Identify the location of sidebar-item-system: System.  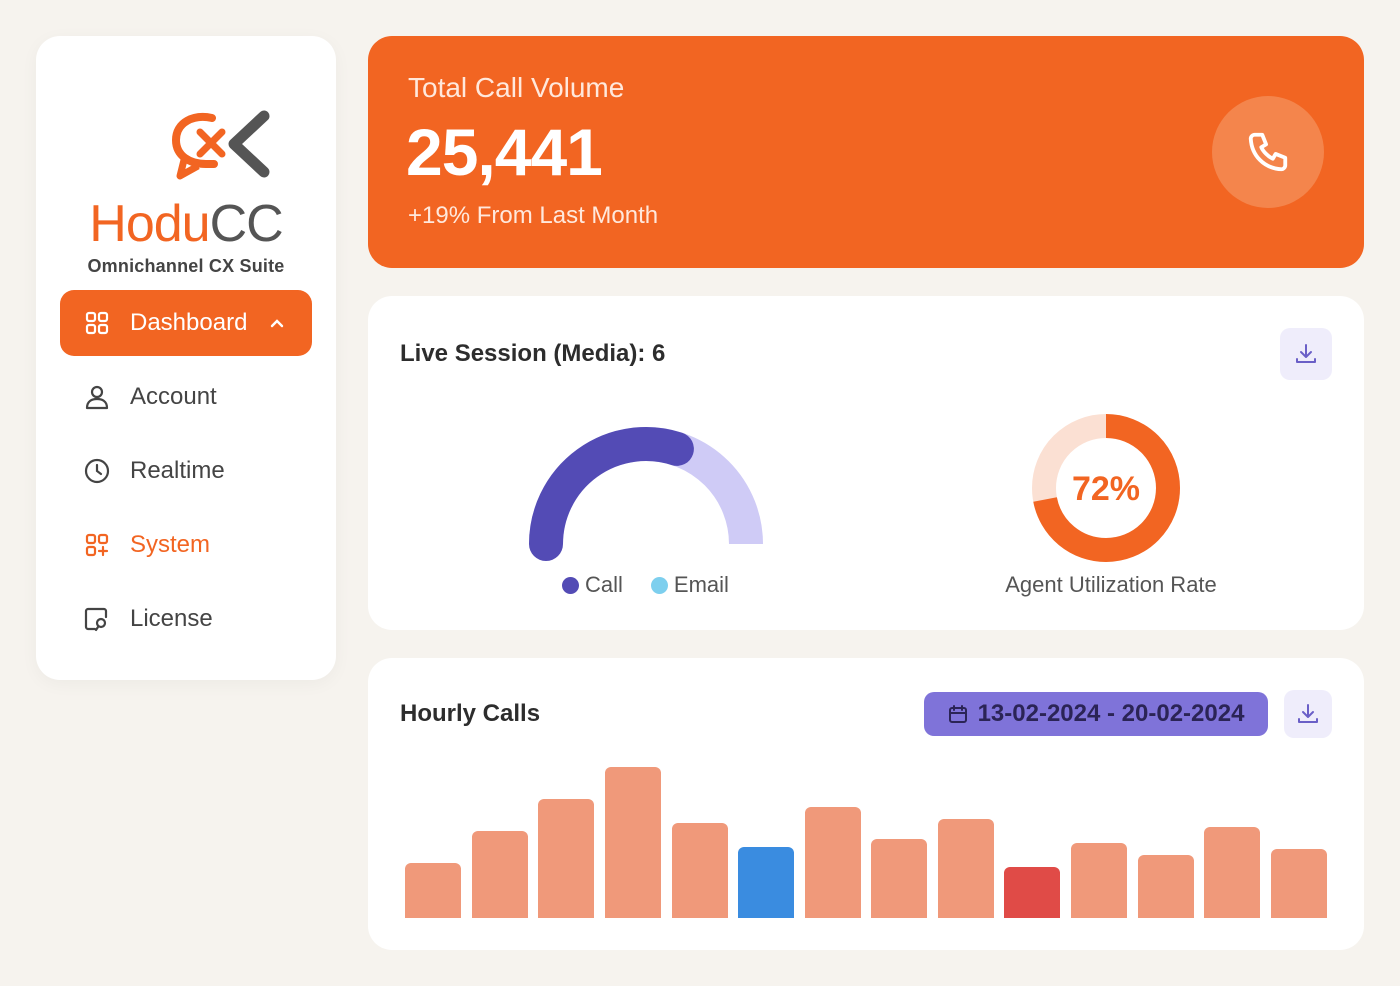
(186, 545).